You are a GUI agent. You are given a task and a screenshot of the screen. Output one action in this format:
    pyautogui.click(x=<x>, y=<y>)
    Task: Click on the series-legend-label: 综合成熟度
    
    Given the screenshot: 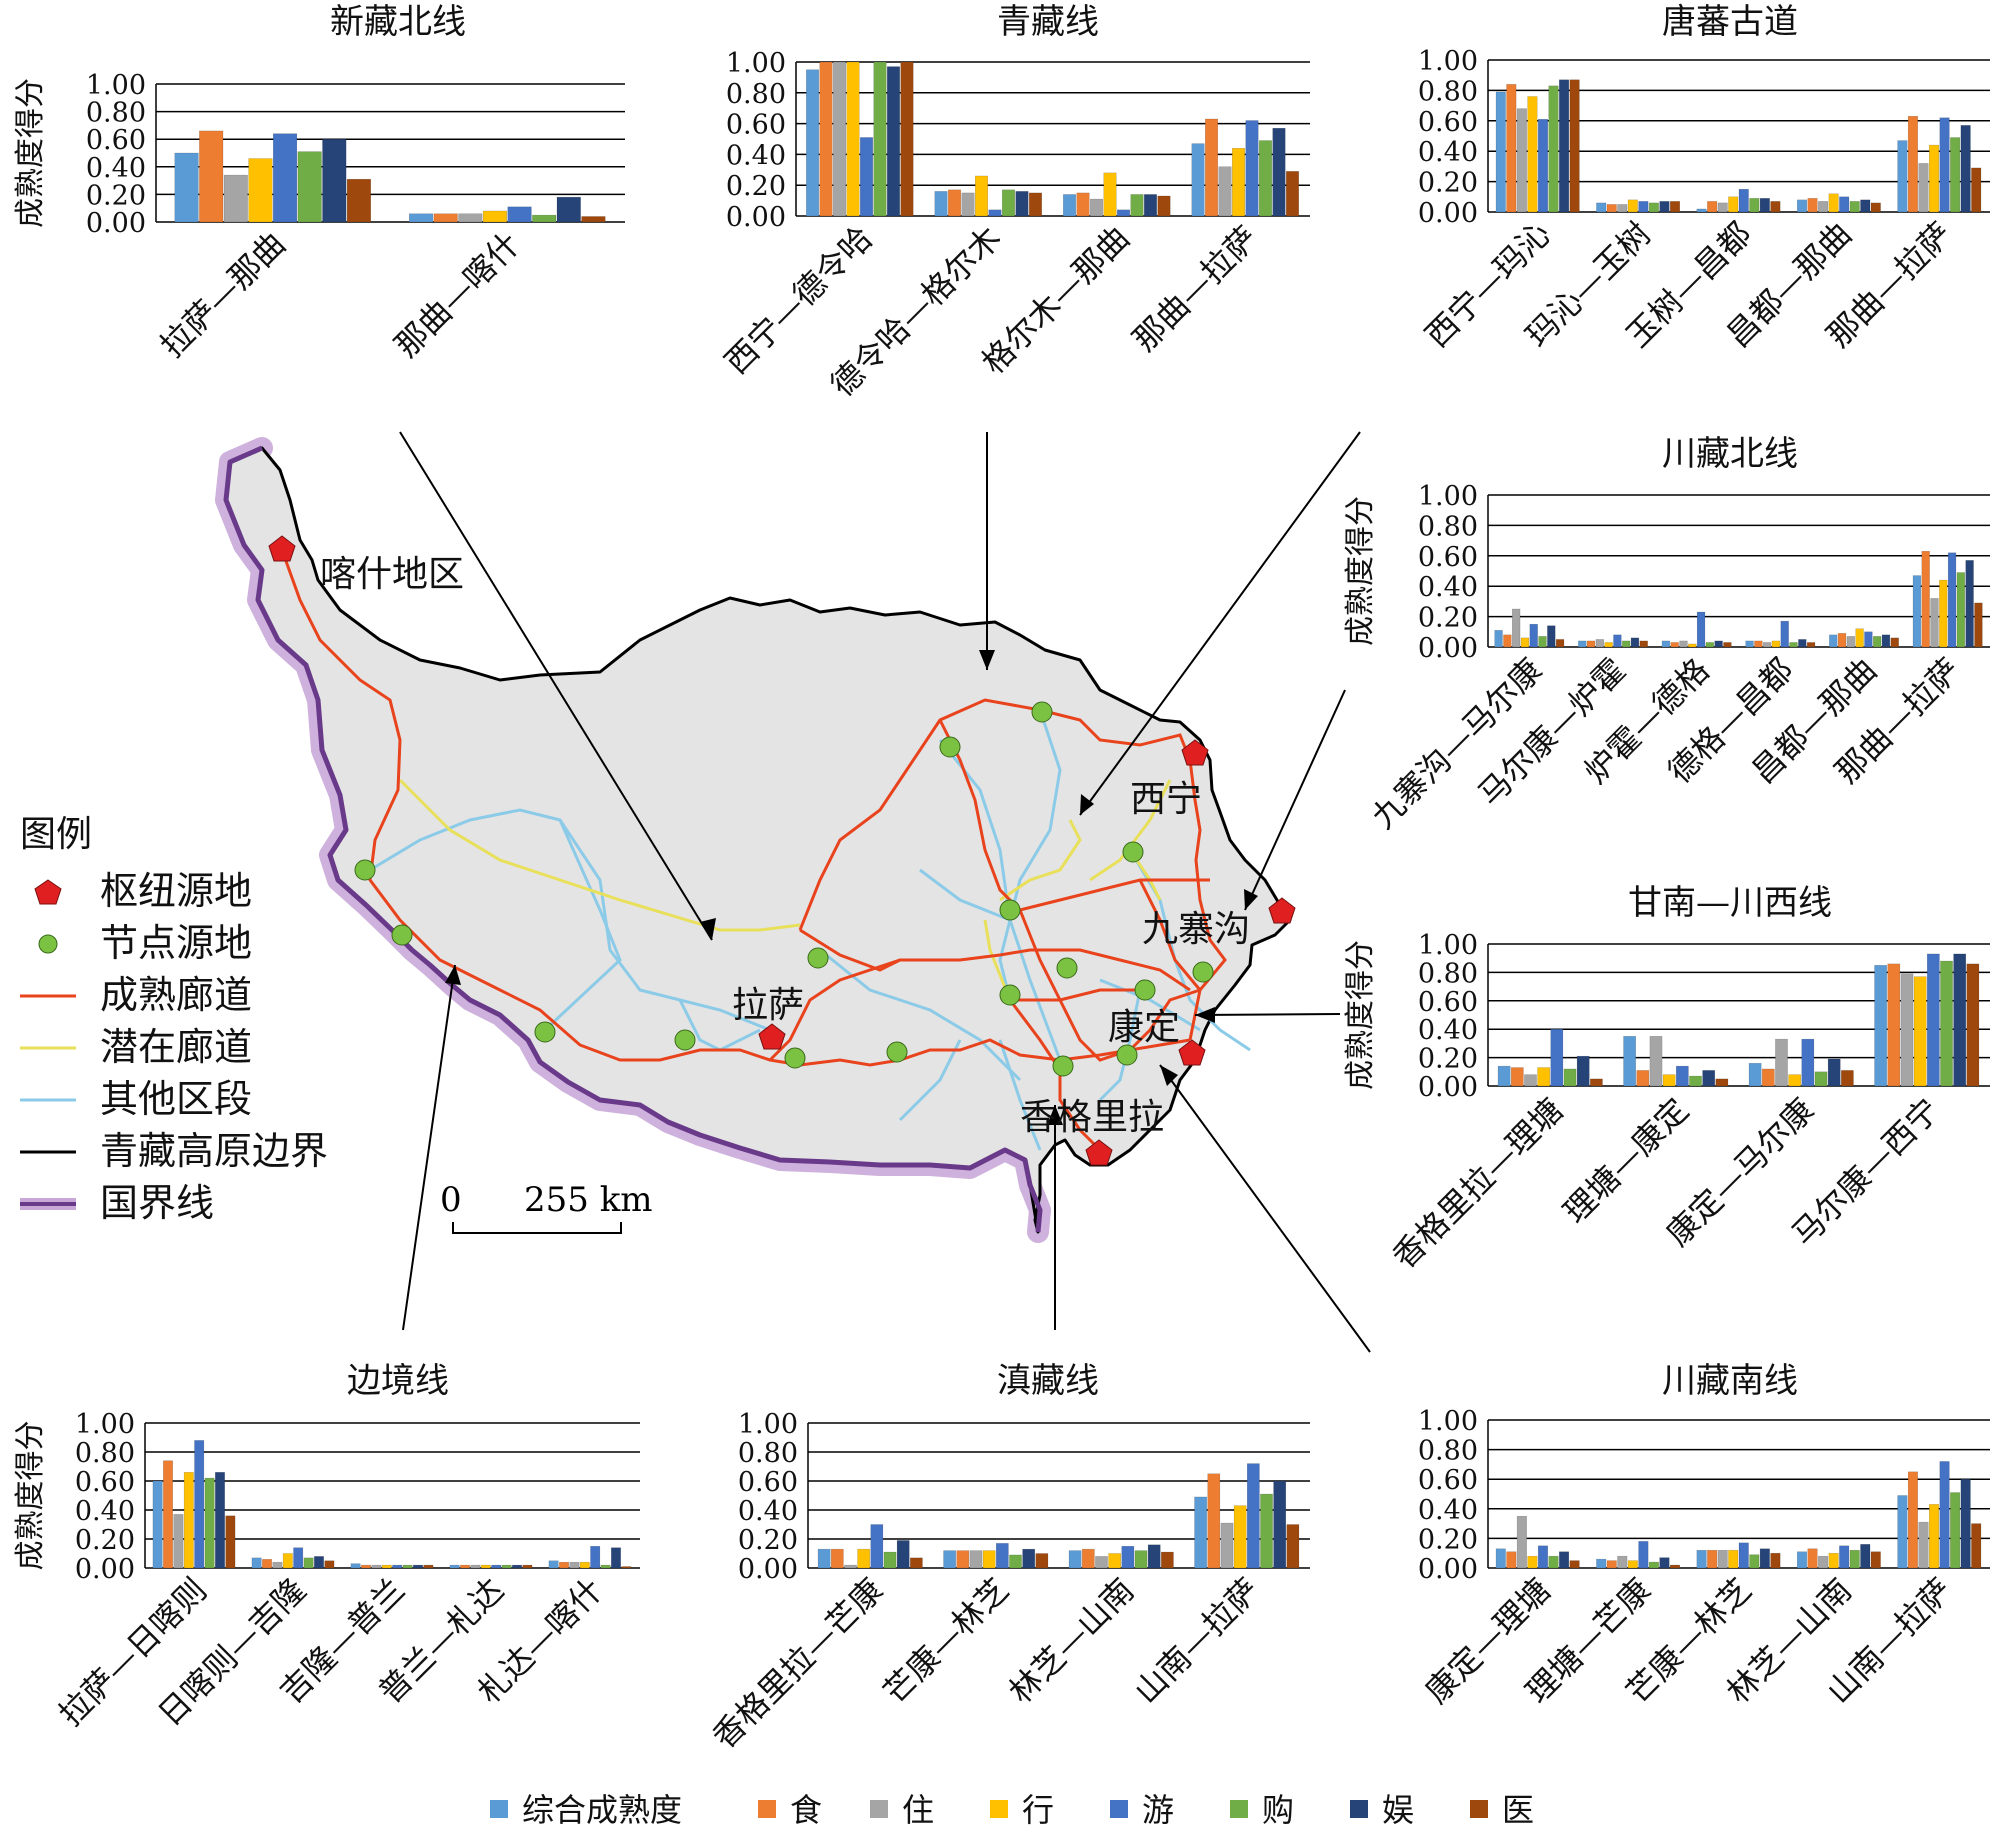 What is the action you would take?
    pyautogui.click(x=602, y=1810)
    